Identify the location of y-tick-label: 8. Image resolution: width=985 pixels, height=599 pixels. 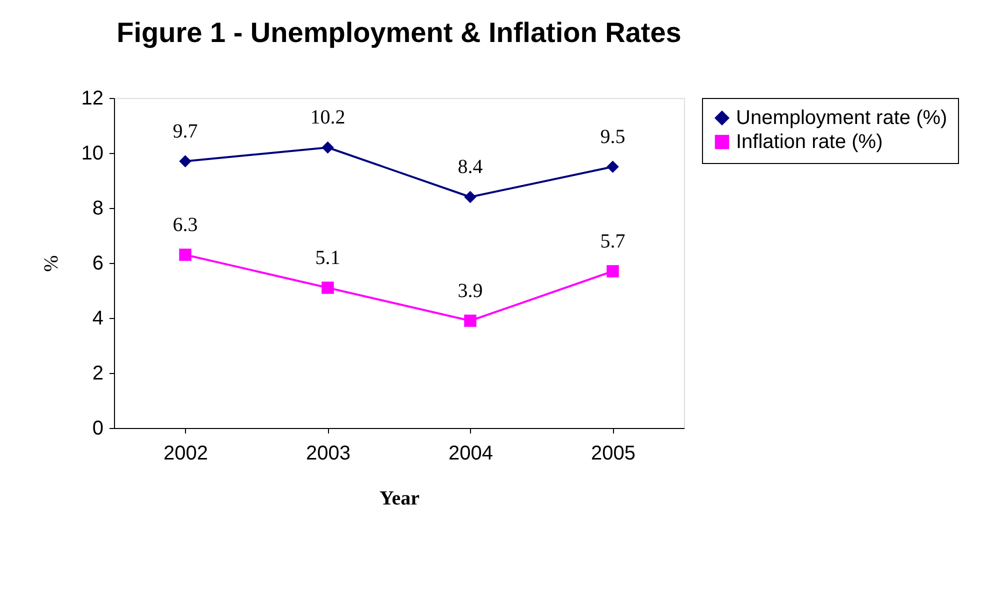
(98, 209).